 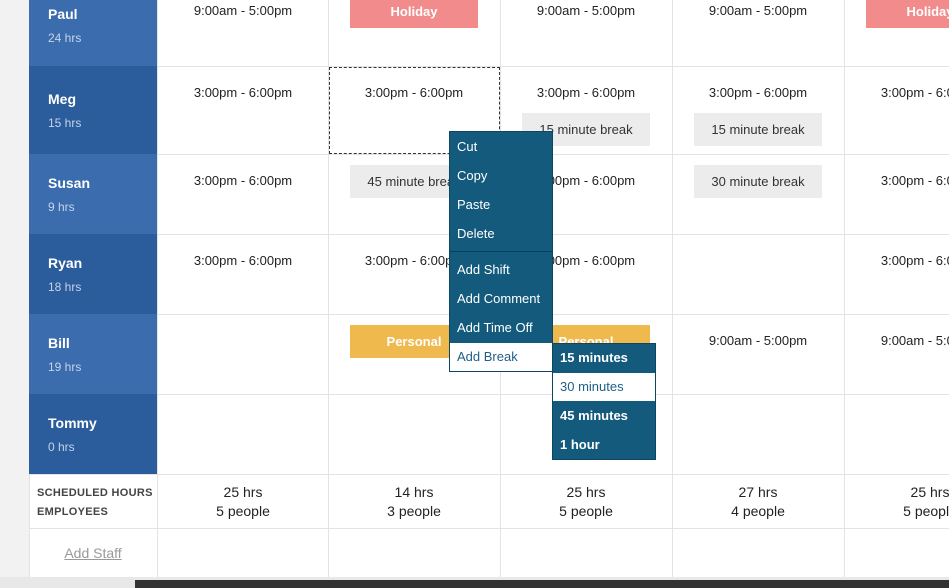 I want to click on employee-hours: 18 hrs, so click(x=65, y=287).